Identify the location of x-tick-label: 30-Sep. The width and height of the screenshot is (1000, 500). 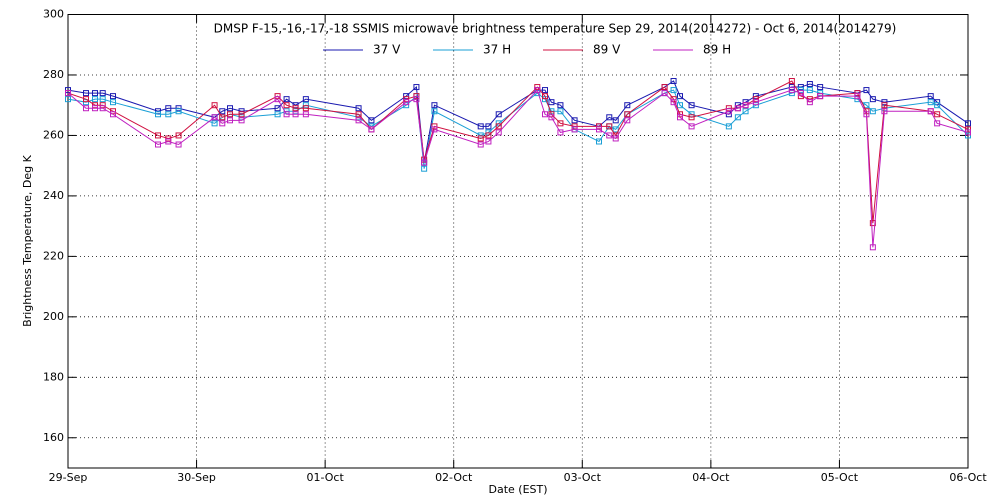
(196, 477).